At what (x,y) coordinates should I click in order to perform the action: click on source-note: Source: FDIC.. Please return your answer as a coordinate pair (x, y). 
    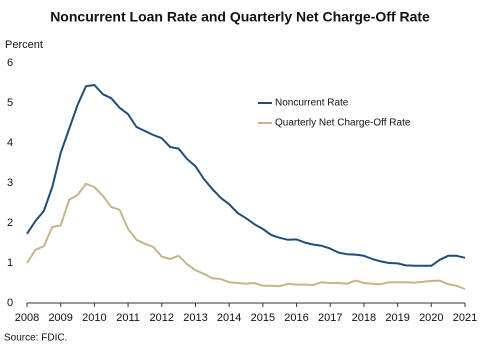
    Looking at the image, I should click on (35, 338).